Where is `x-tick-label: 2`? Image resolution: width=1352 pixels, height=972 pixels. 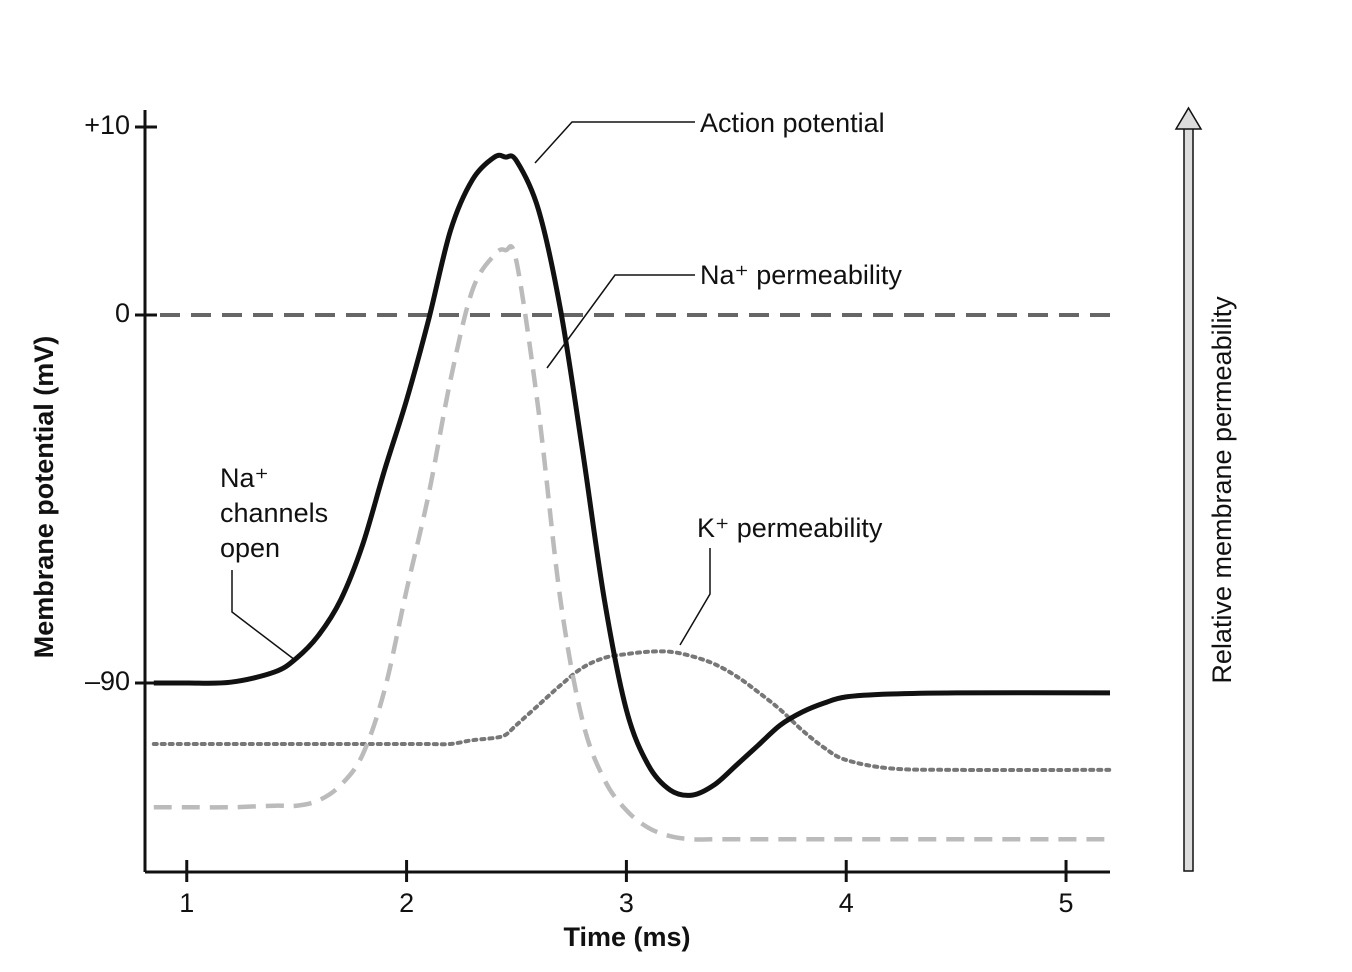 x-tick-label: 2 is located at coordinates (406, 903).